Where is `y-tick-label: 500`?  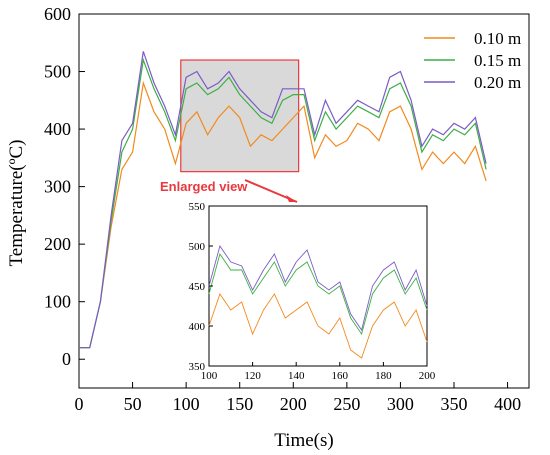 y-tick-label: 500 is located at coordinates (57, 72).